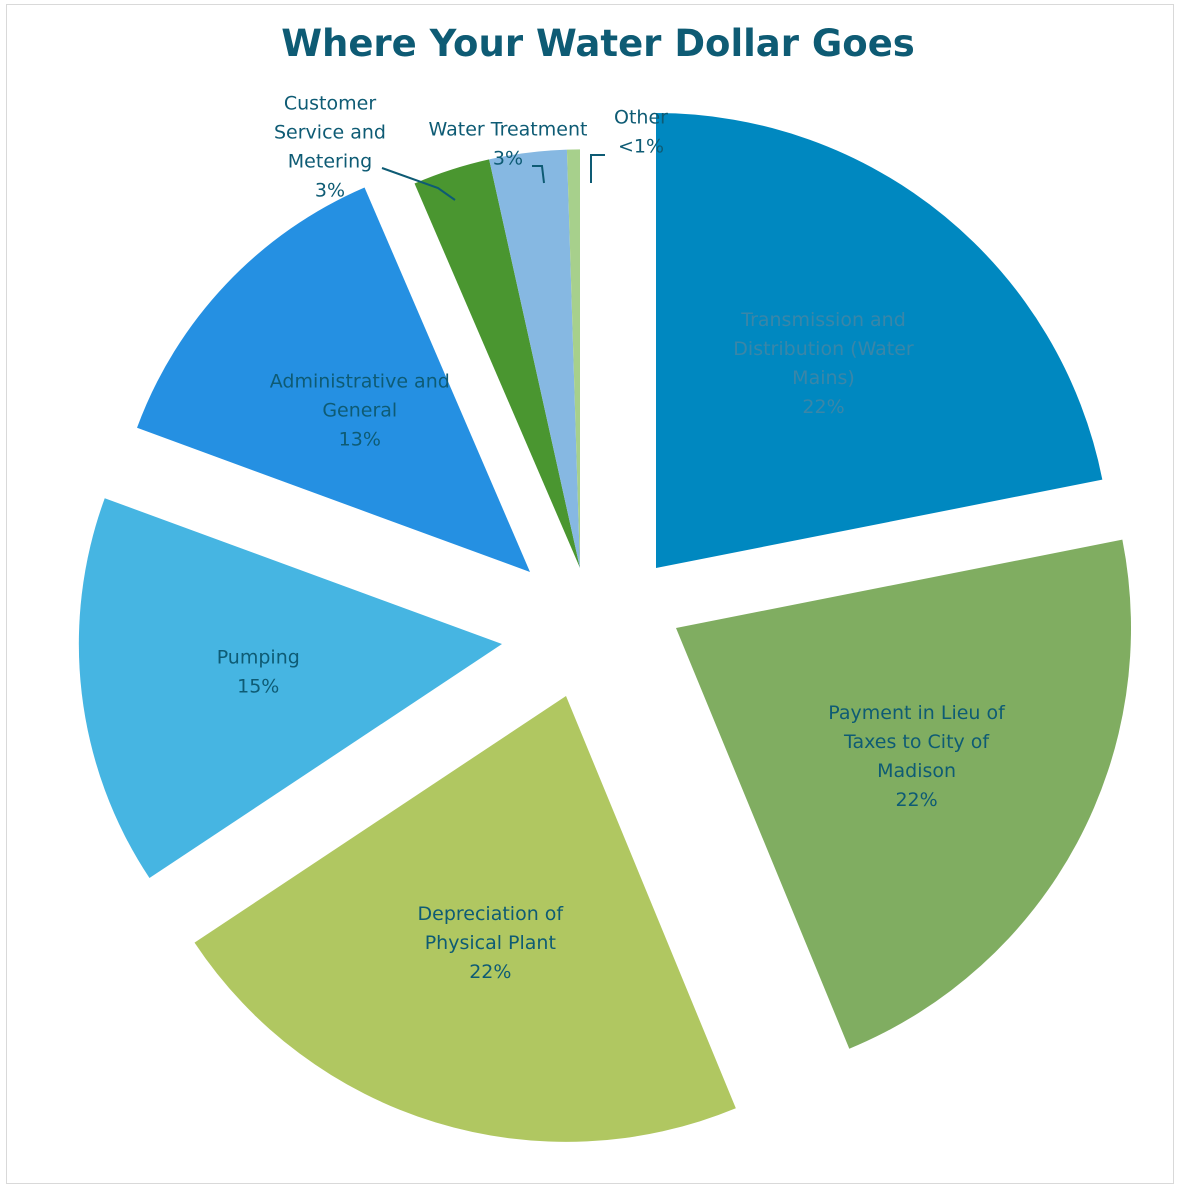 This screenshot has width=1180, height=1190. I want to click on slice-label-water-treatment: 3%, so click(508, 159).